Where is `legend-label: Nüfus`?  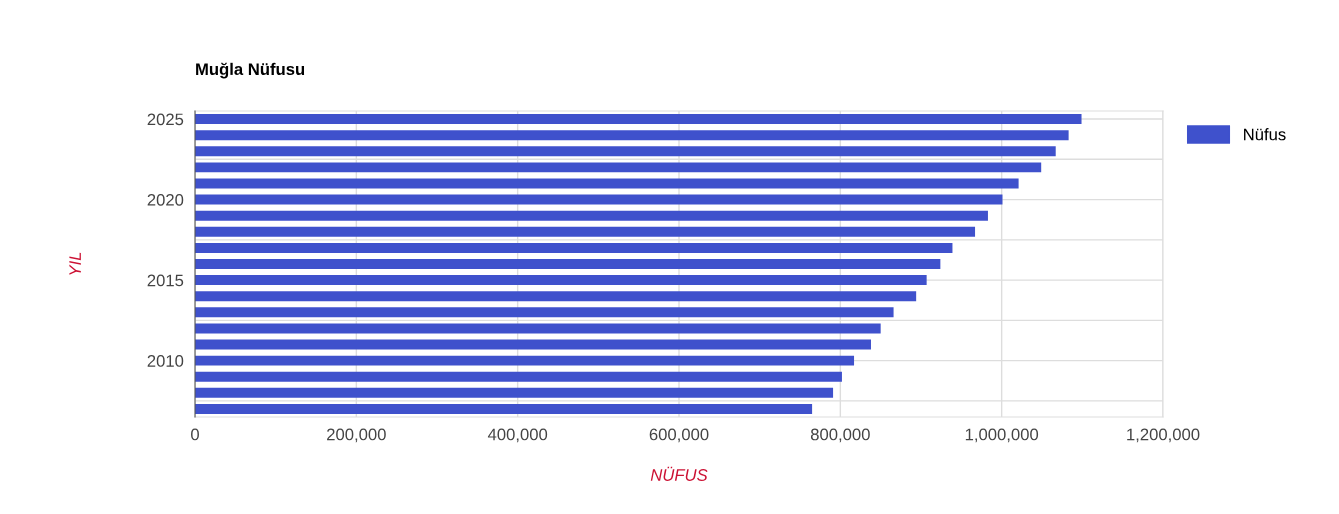
legend-label: Nüfus is located at coordinates (1265, 134).